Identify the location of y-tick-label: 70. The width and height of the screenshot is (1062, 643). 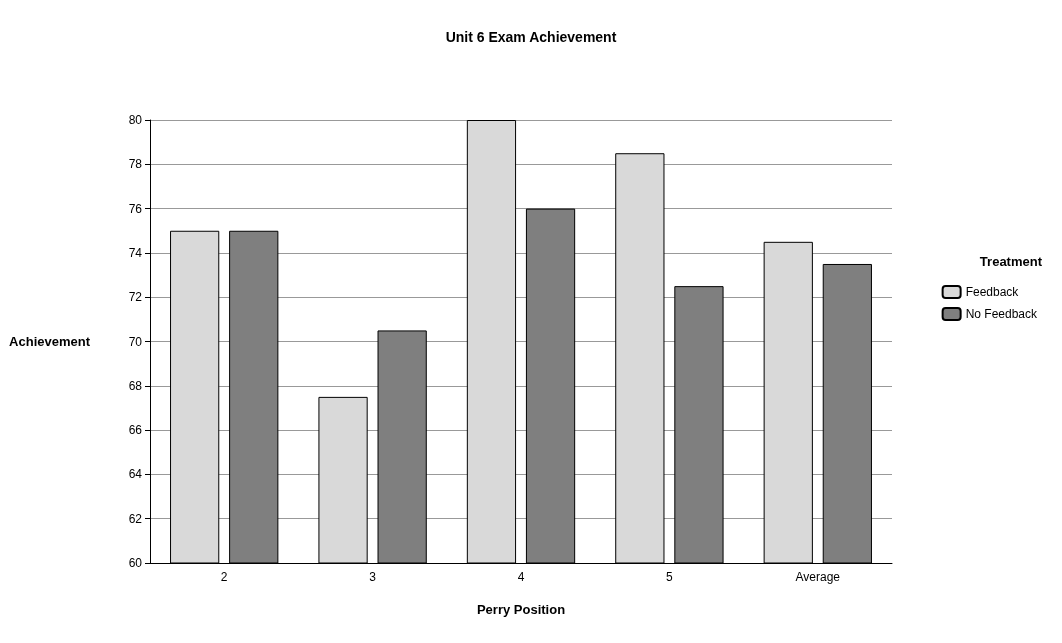
(135, 341).